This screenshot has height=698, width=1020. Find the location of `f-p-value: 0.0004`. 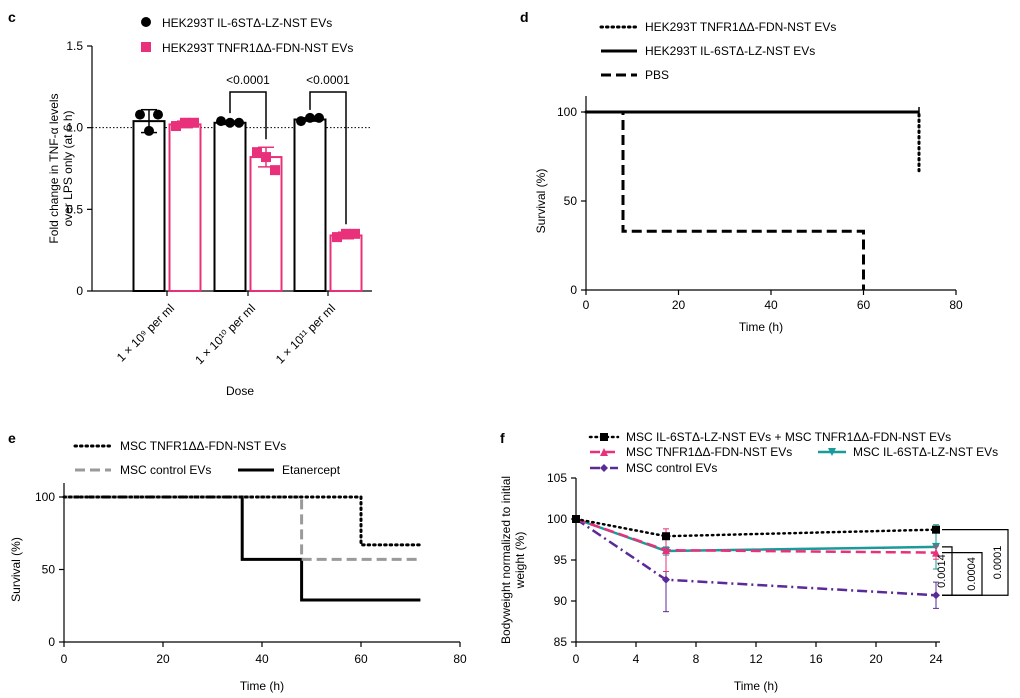

f-p-value: 0.0004 is located at coordinates (972, 574).